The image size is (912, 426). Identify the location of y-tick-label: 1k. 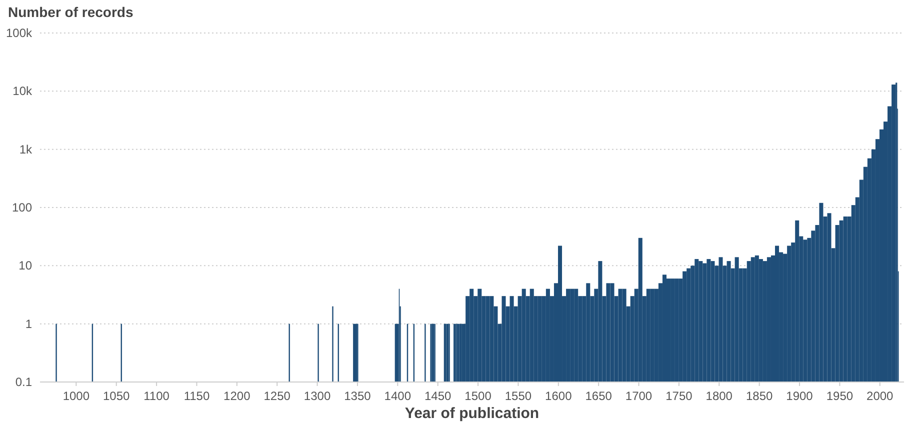
(26, 149).